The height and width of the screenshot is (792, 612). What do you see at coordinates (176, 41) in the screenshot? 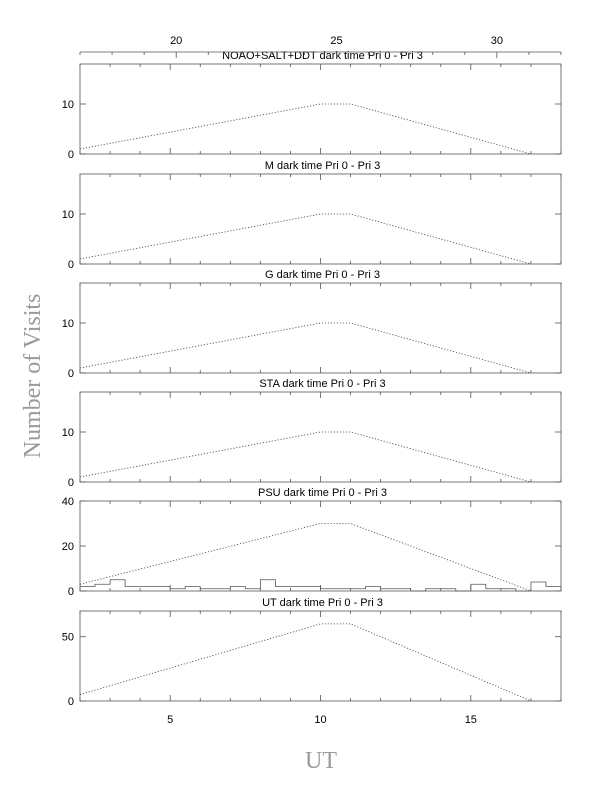
I see `top-axis-tick-label: 20` at bounding box center [176, 41].